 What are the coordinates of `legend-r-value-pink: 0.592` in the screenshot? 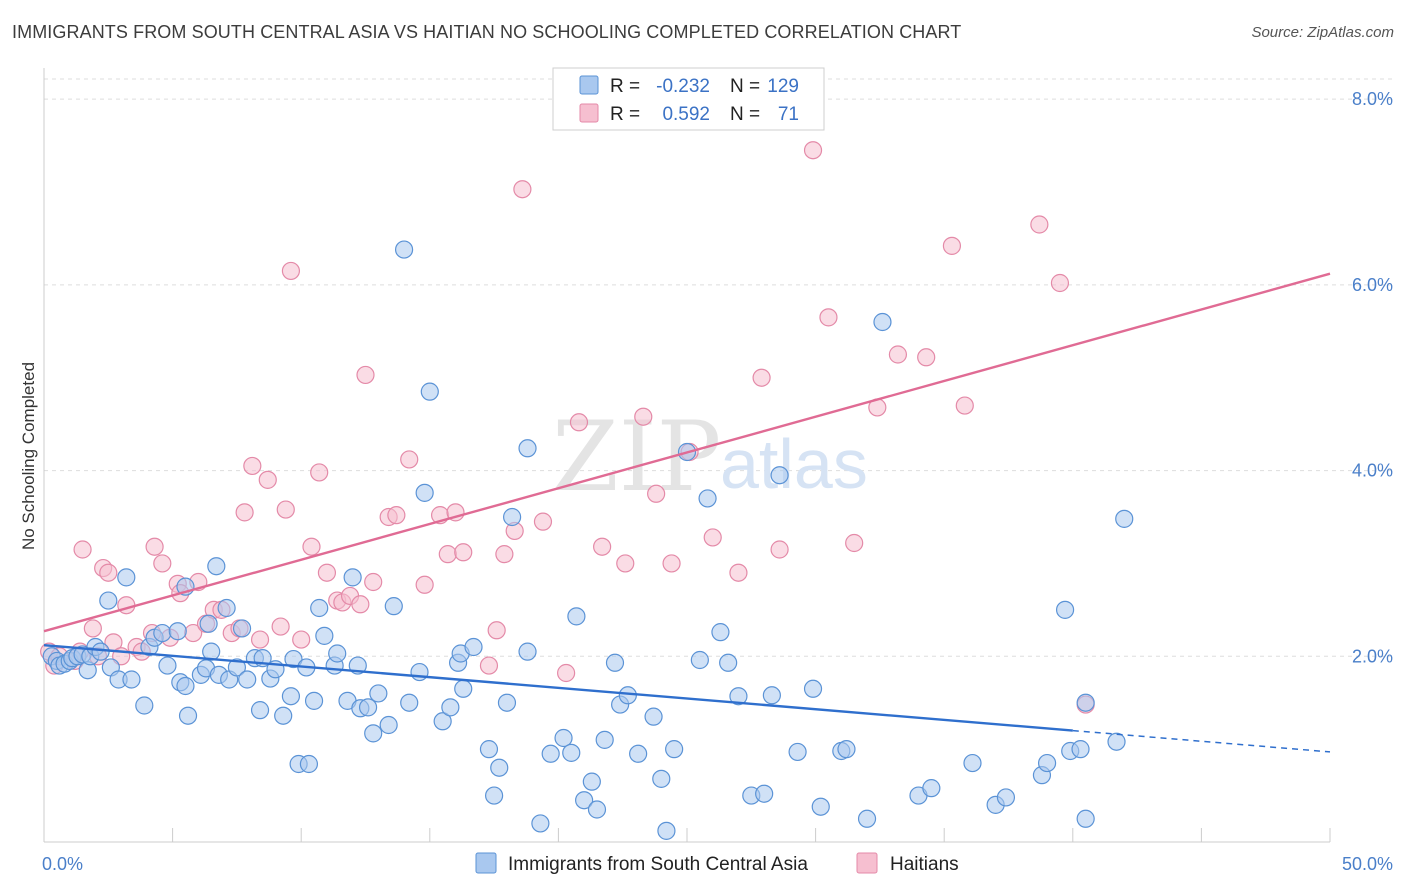 It's located at (686, 114).